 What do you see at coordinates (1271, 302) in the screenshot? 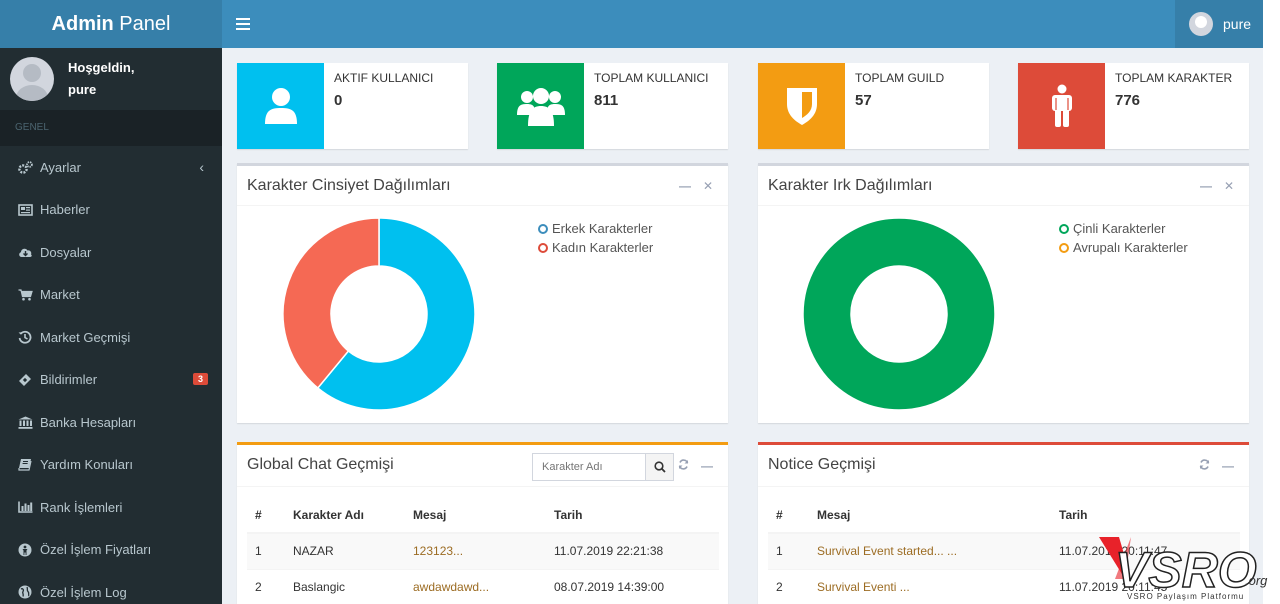
I see `page-scrollbar` at bounding box center [1271, 302].